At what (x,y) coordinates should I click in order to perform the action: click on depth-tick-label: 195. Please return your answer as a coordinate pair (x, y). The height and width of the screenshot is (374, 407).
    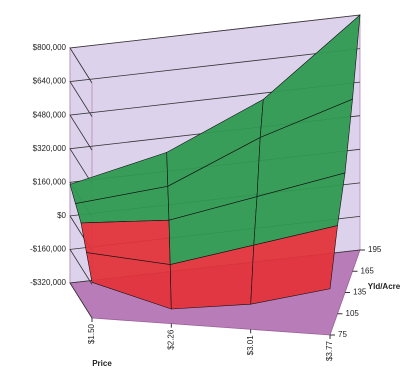
    Looking at the image, I should click on (375, 249).